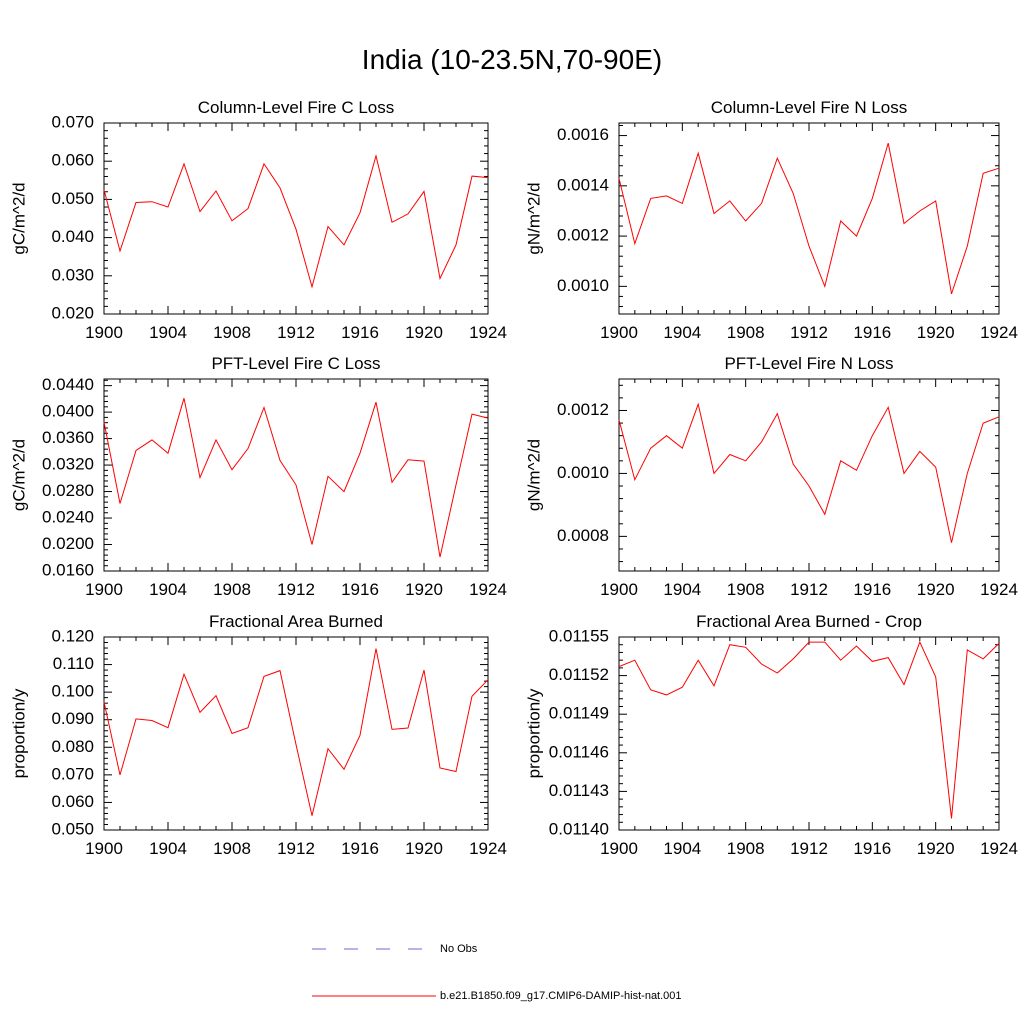 This screenshot has height=1024, width=1024. What do you see at coordinates (579, 790) in the screenshot?
I see `y-tick-label: 0.01143` at bounding box center [579, 790].